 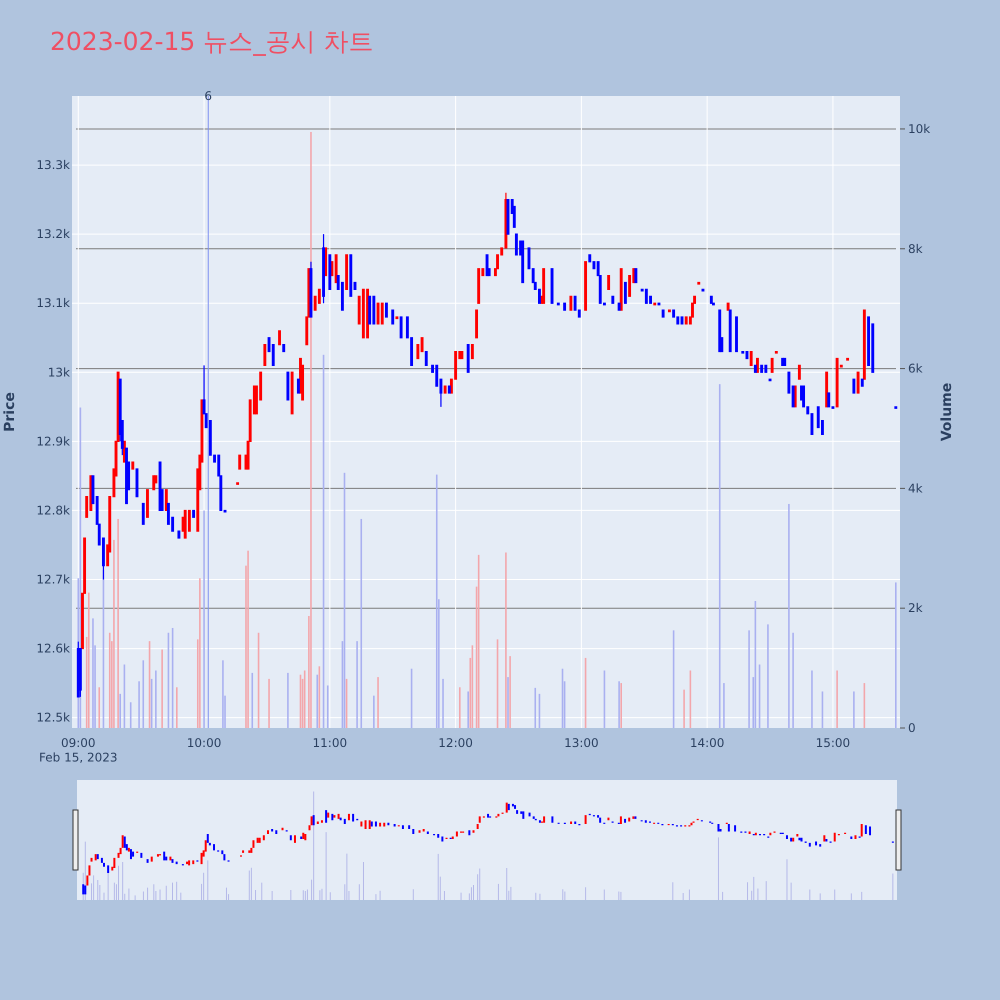 What do you see at coordinates (53, 441) in the screenshot?
I see `y-tick-label: 12.9k` at bounding box center [53, 441].